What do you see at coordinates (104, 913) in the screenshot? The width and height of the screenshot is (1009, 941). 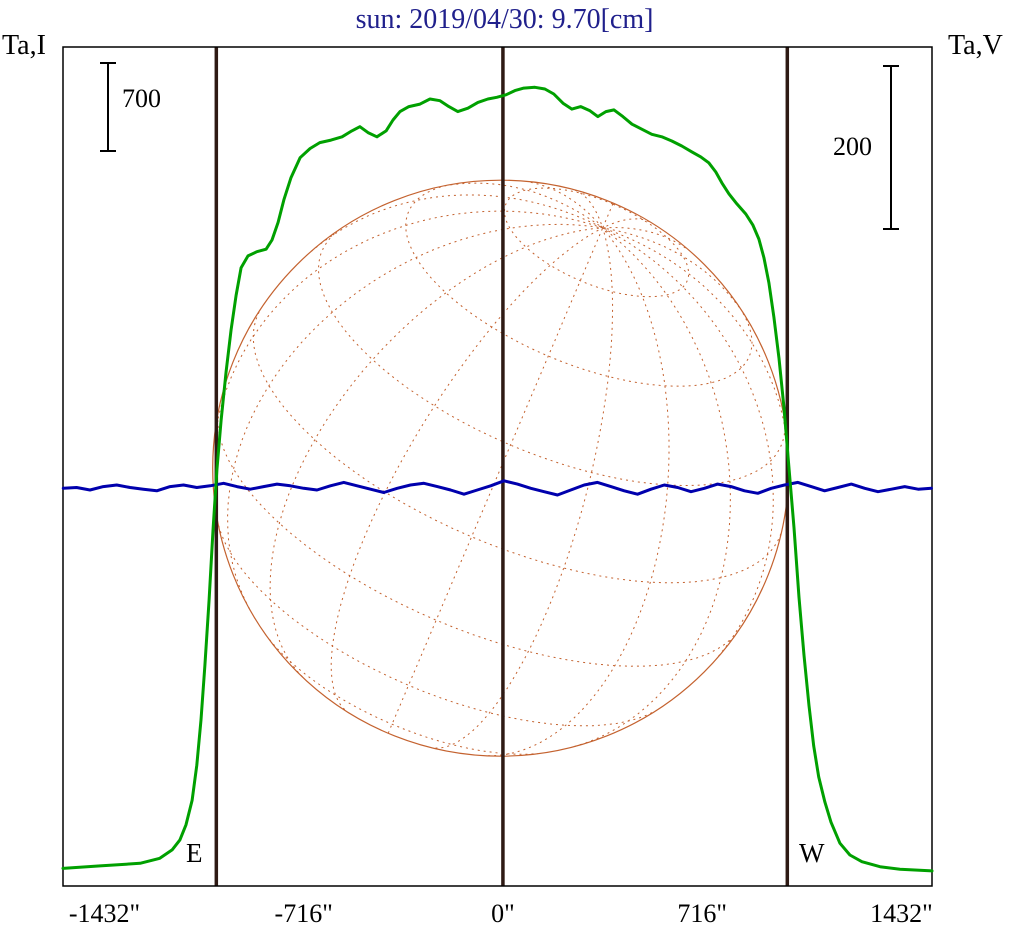 I see `x-tick-label-0: -1432"` at bounding box center [104, 913].